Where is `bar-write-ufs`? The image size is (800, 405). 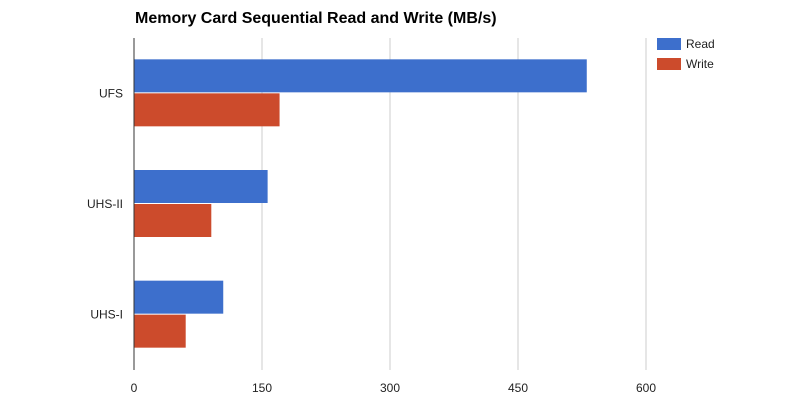
bar-write-ufs is located at coordinates (207, 110).